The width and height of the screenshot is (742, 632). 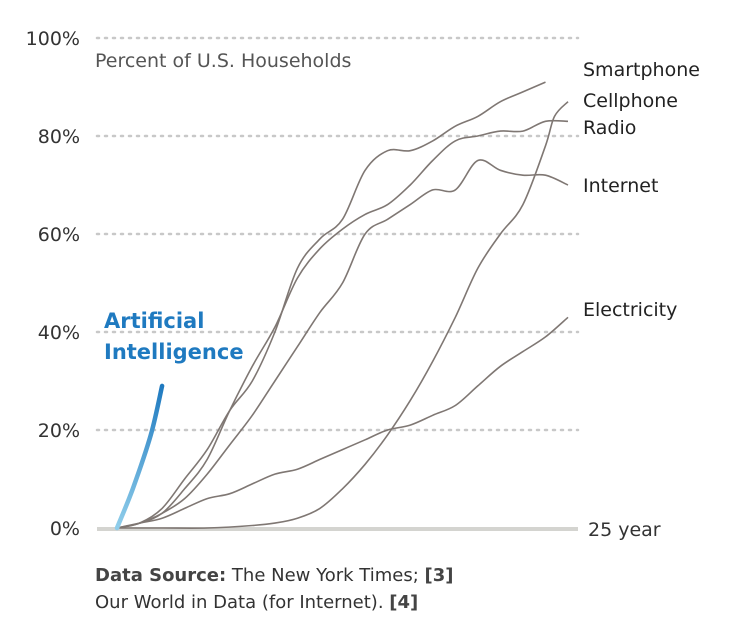 What do you see at coordinates (439, 575) in the screenshot?
I see `source-ref-1: [3]` at bounding box center [439, 575].